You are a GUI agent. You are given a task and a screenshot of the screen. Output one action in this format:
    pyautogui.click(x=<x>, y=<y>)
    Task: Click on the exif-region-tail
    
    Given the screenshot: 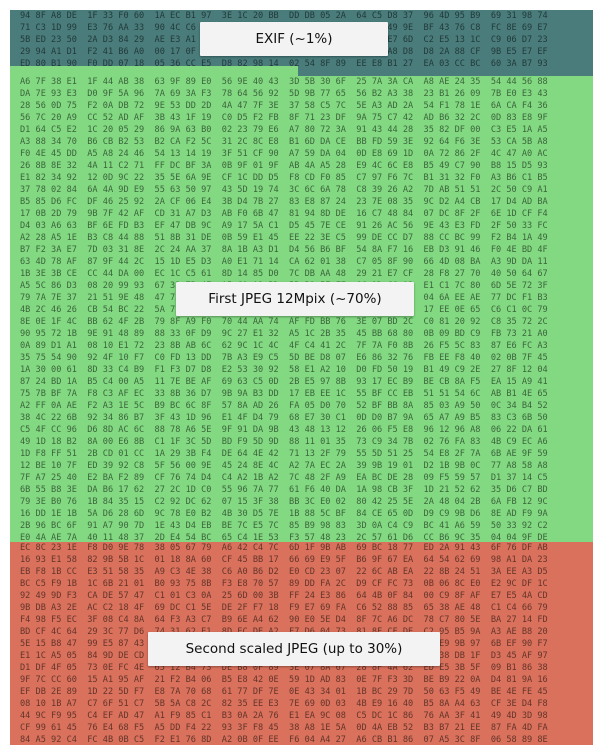 What is the action you would take?
    pyautogui.click(x=445, y=71)
    